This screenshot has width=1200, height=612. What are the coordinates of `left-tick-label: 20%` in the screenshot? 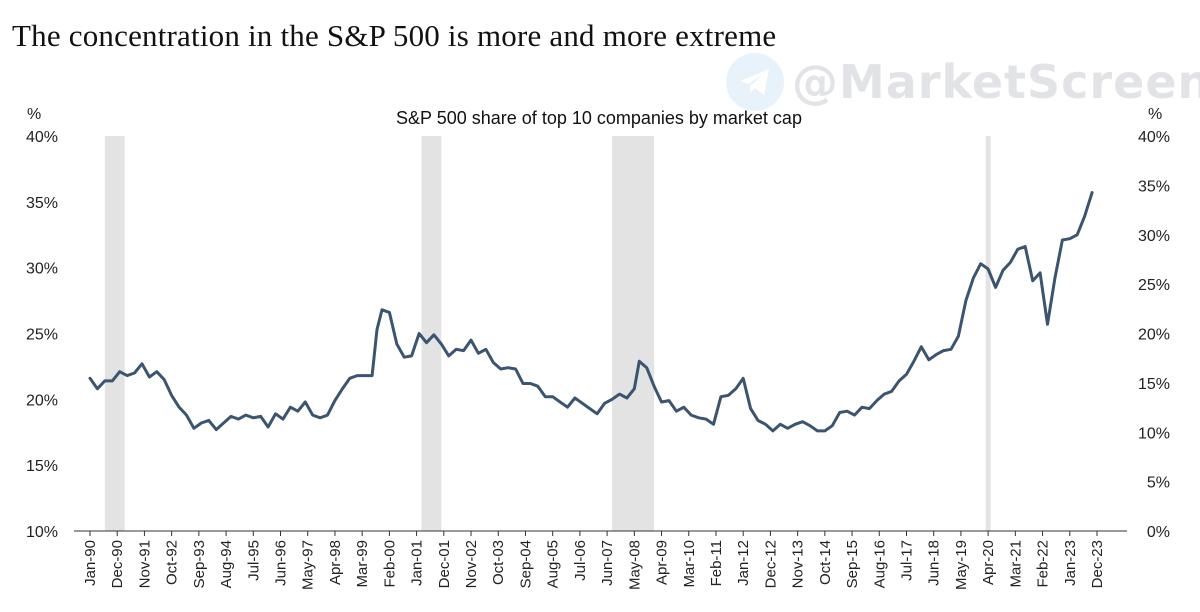 It's located at (42, 400).